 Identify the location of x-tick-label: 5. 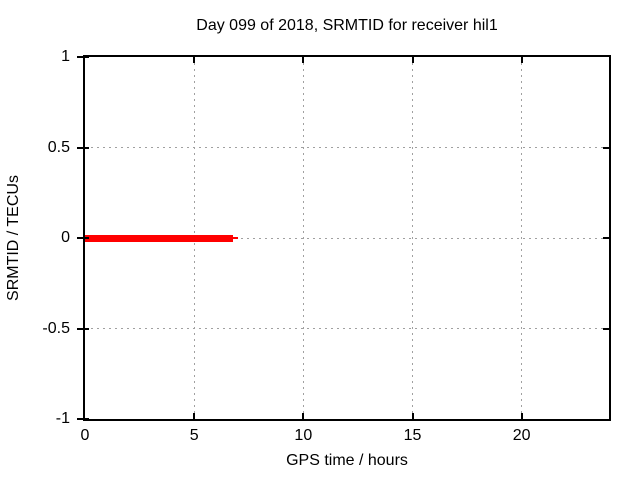
(194, 435).